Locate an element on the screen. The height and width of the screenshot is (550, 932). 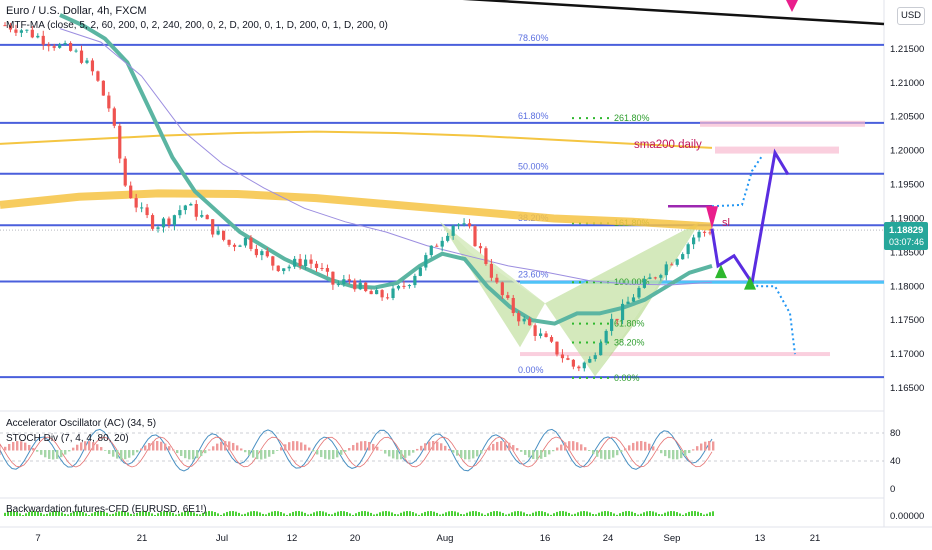
backwardation-legend: Backwardation,futures-CFD (EURUSD, 6E1!) is located at coordinates (106, 509).